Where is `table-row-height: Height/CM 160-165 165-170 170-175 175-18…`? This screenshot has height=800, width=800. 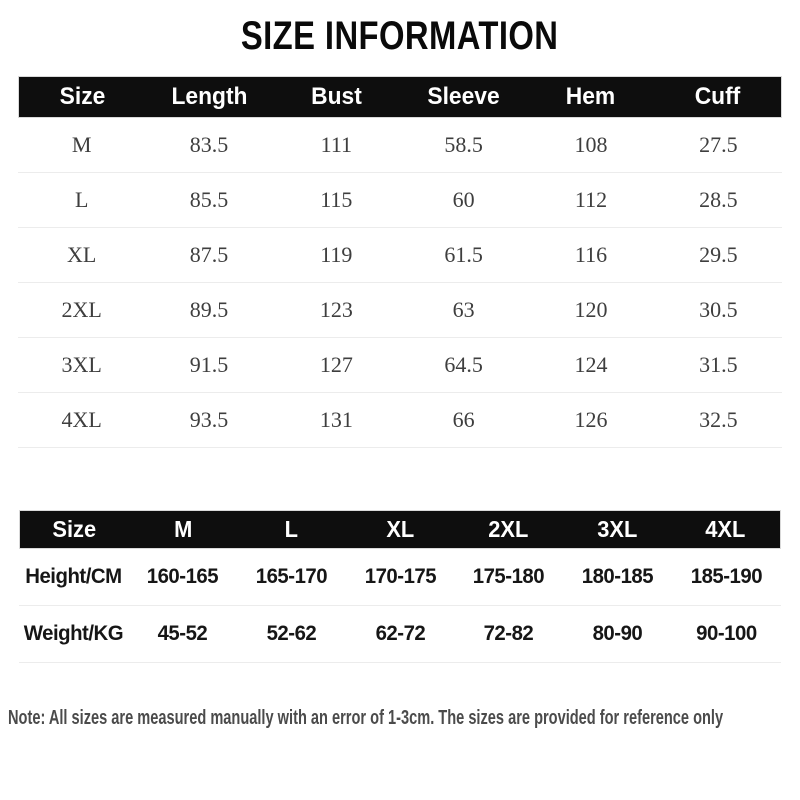
table-row-height: Height/CM 160-165 165-170 170-175 175-18… is located at coordinates (400, 577).